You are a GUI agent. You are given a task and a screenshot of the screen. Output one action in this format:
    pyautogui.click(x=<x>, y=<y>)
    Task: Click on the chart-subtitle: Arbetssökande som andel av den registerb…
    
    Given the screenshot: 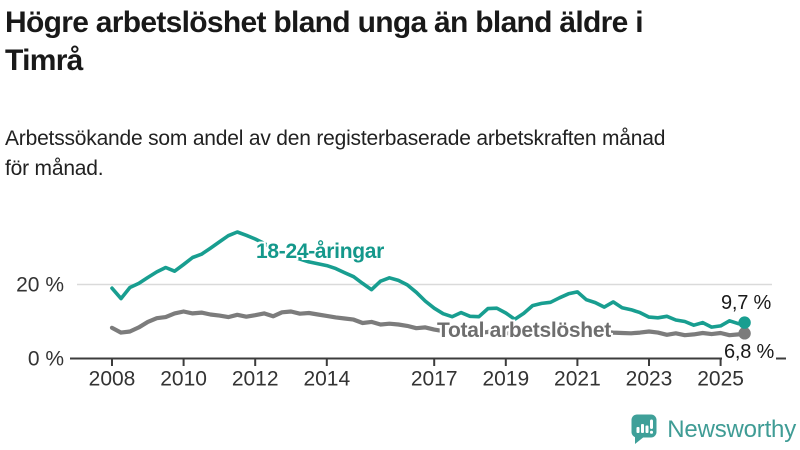 What is the action you would take?
    pyautogui.click(x=400, y=154)
    